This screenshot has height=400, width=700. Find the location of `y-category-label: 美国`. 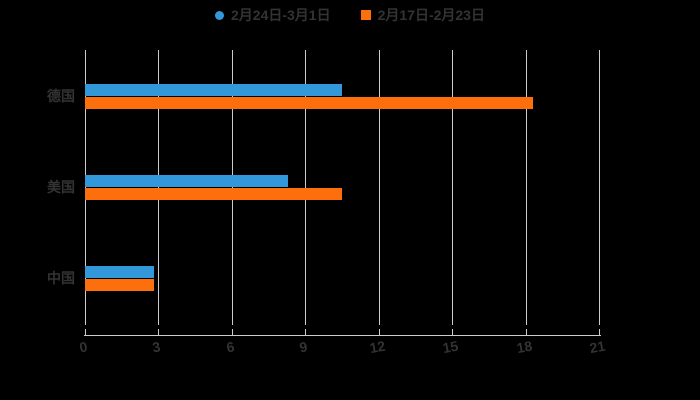

y-category-label: 美国 is located at coordinates (61, 187).